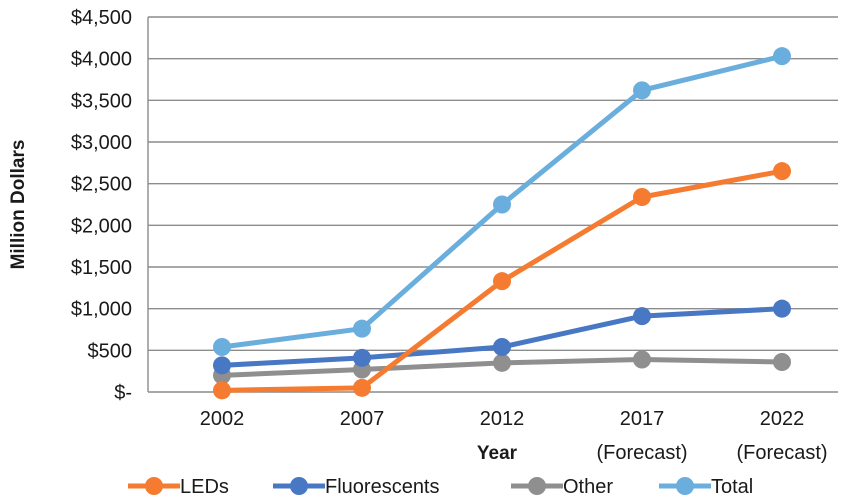 The height and width of the screenshot is (500, 848). I want to click on y-tick-label: $500, so click(110, 351).